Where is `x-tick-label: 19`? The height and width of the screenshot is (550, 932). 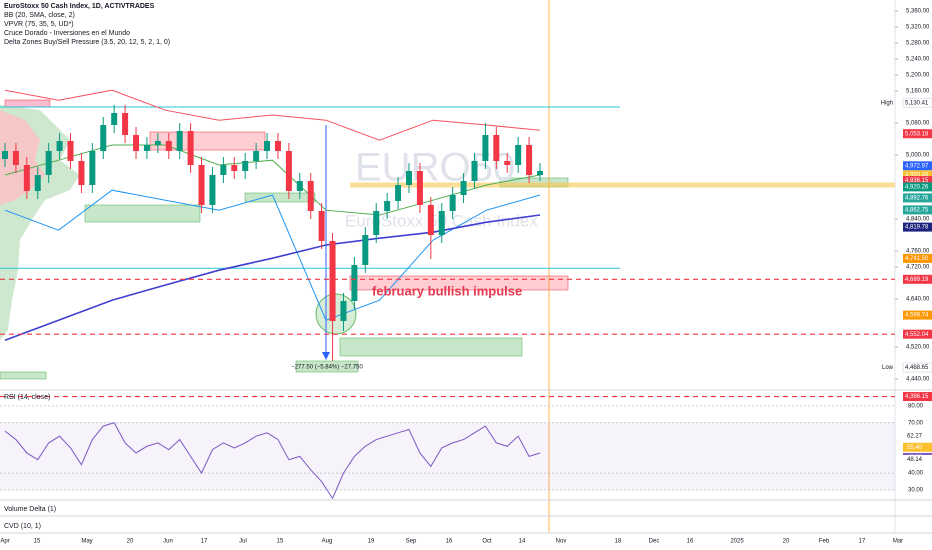
x-tick-label: 19 is located at coordinates (371, 542).